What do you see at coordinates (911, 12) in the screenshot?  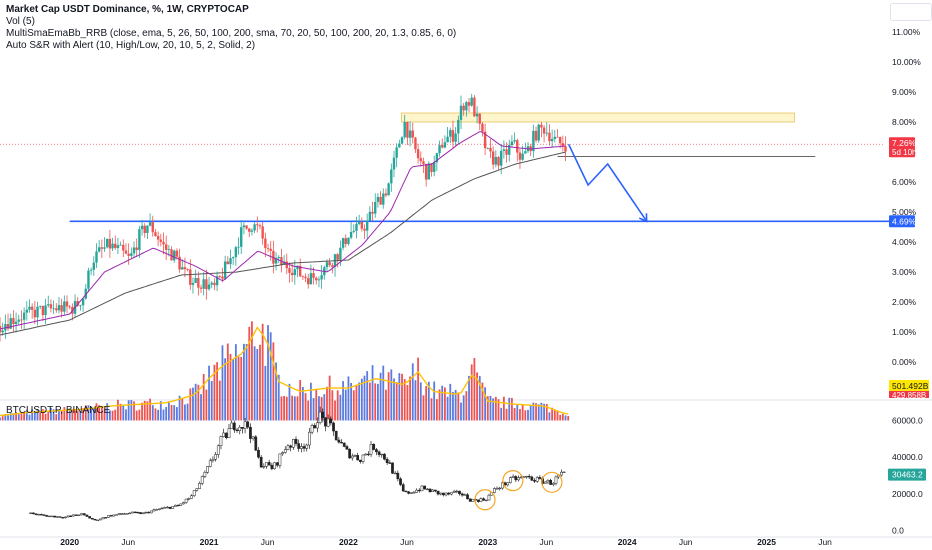 I see `chart-menu-button` at bounding box center [911, 12].